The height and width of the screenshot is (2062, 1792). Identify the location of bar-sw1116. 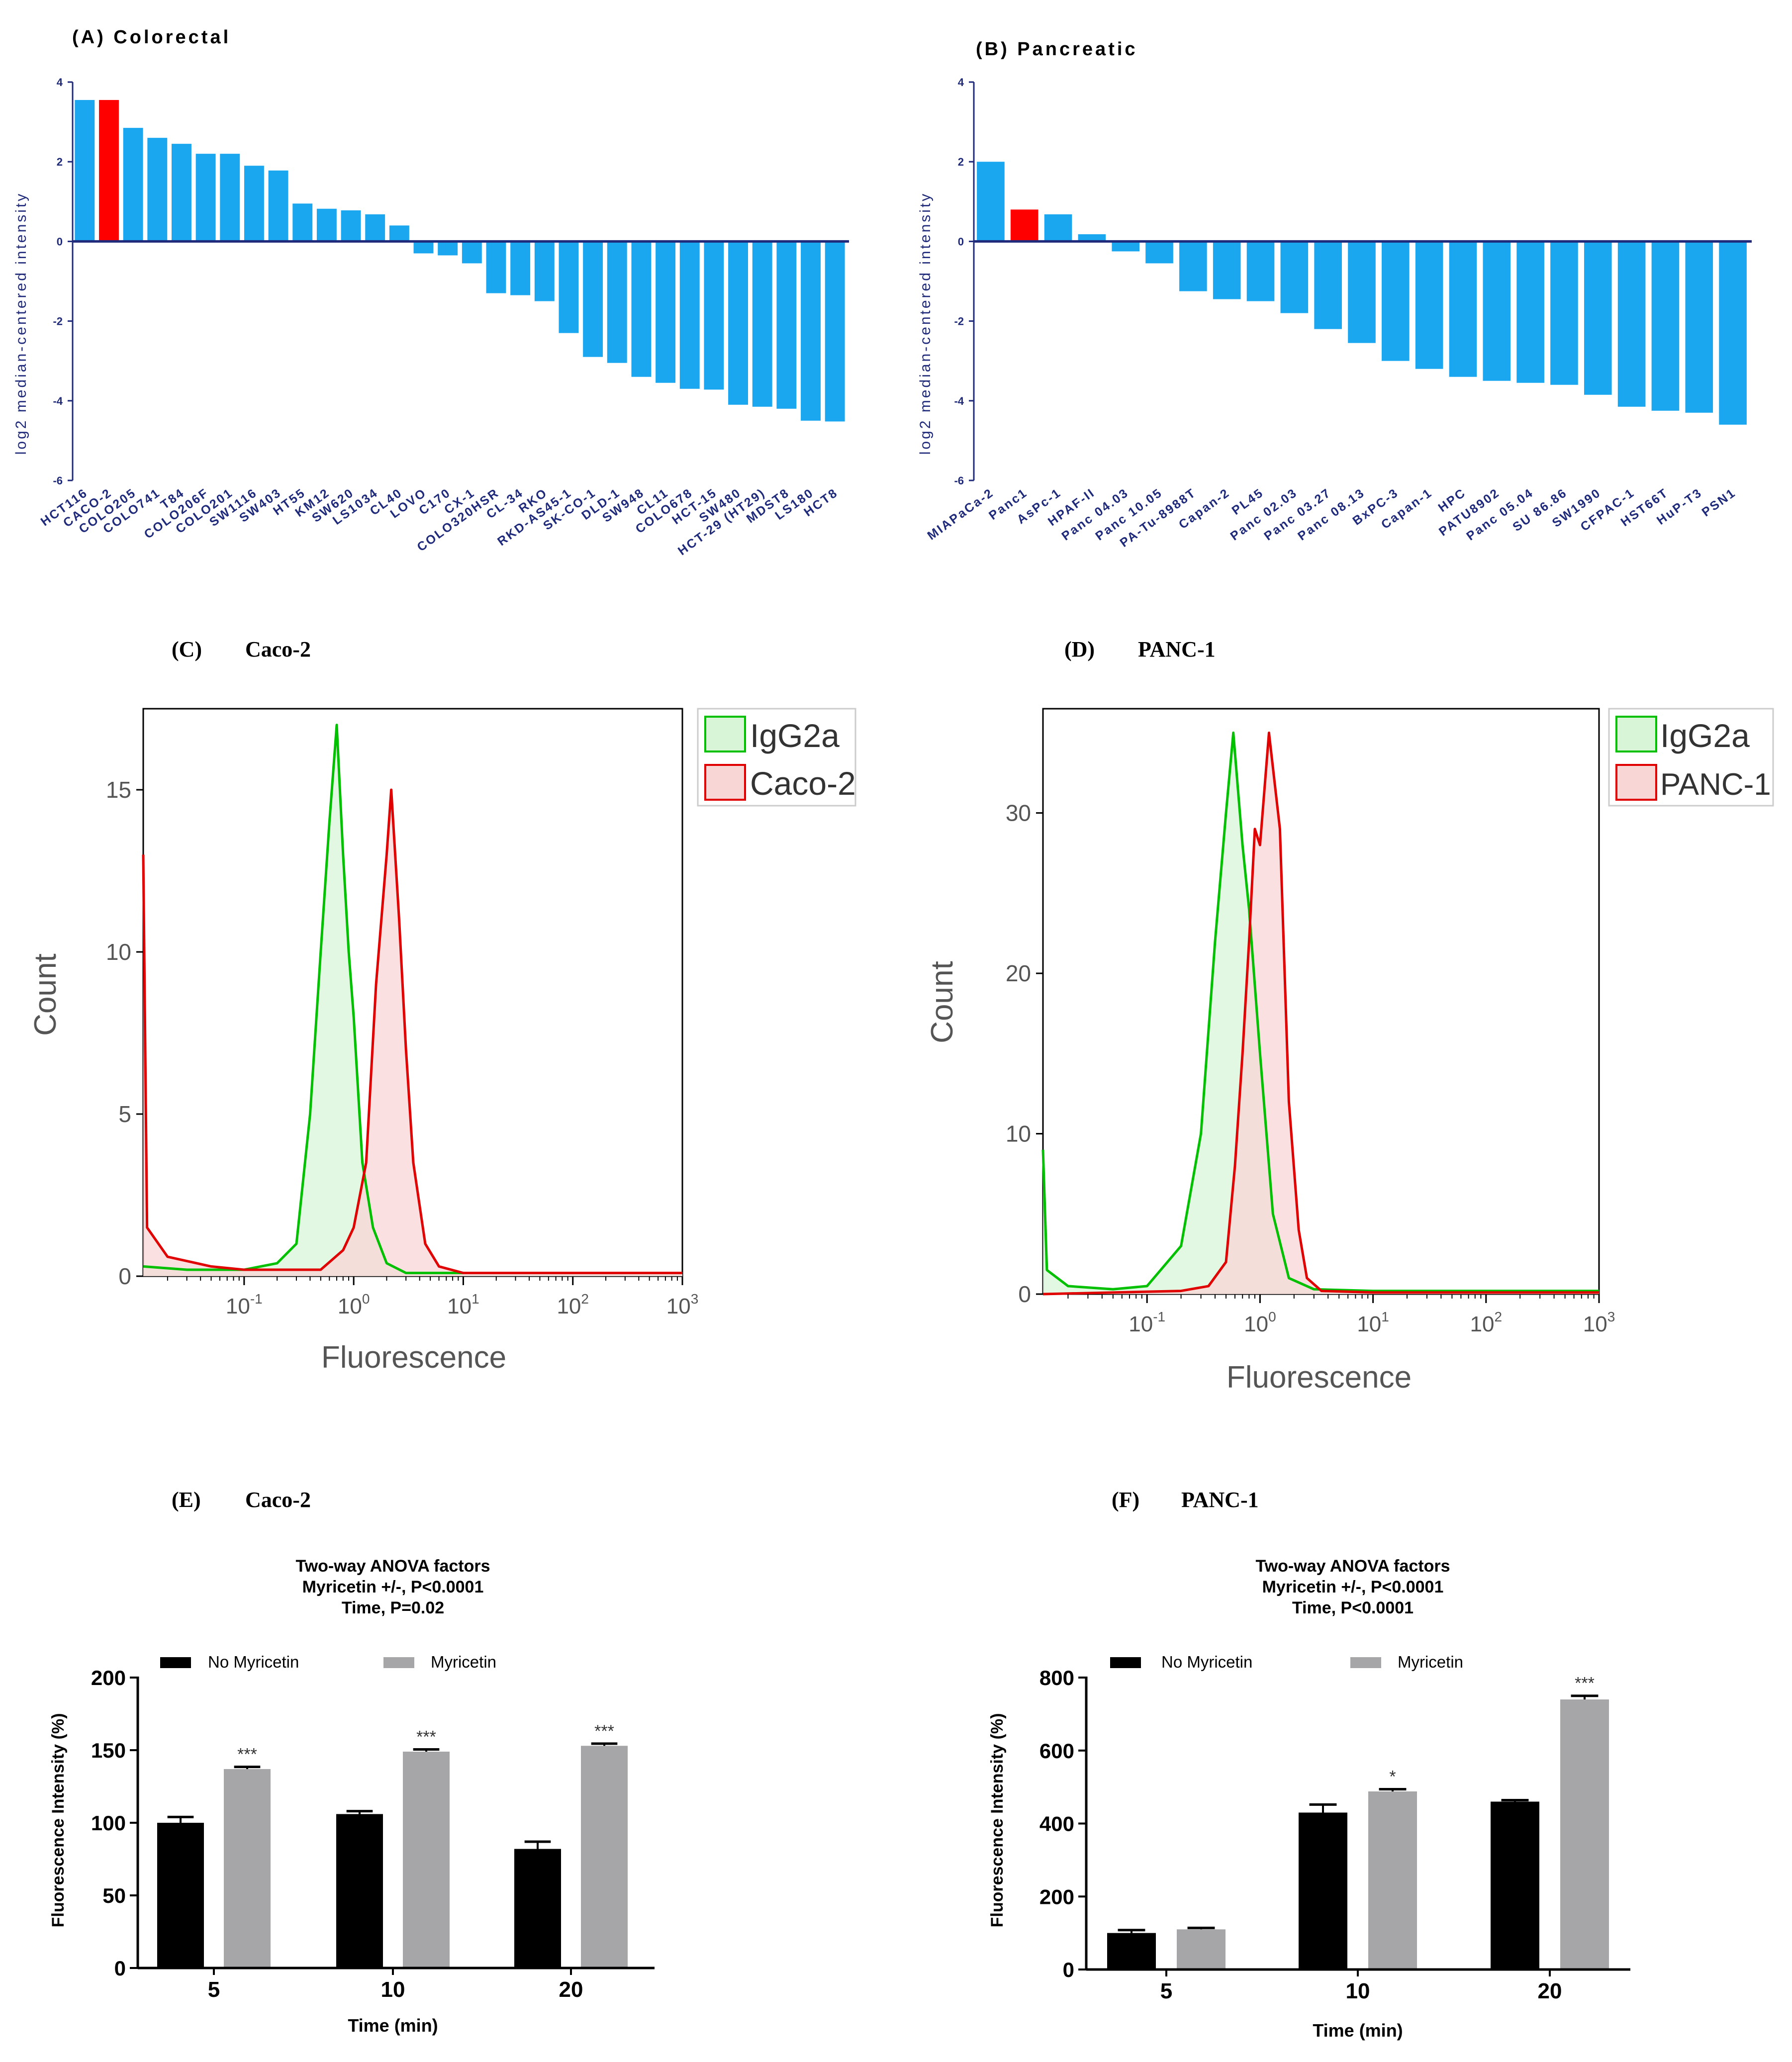
(254, 204).